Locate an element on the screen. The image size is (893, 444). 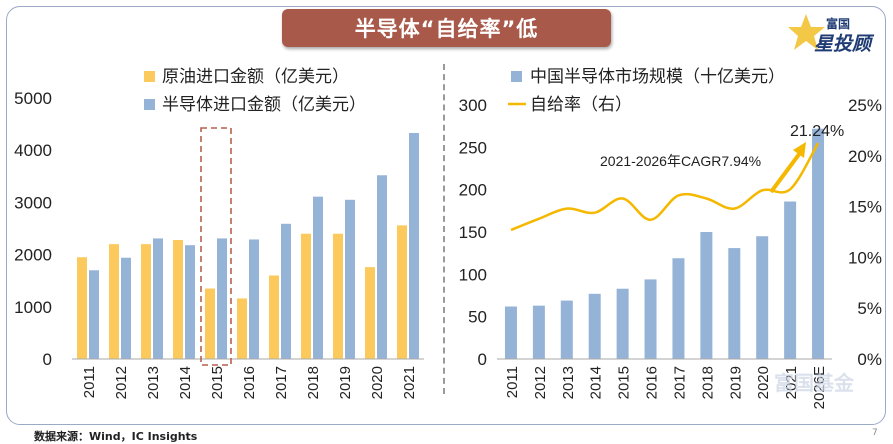
left-x-tick-label: 2014 is located at coordinates (185, 382).